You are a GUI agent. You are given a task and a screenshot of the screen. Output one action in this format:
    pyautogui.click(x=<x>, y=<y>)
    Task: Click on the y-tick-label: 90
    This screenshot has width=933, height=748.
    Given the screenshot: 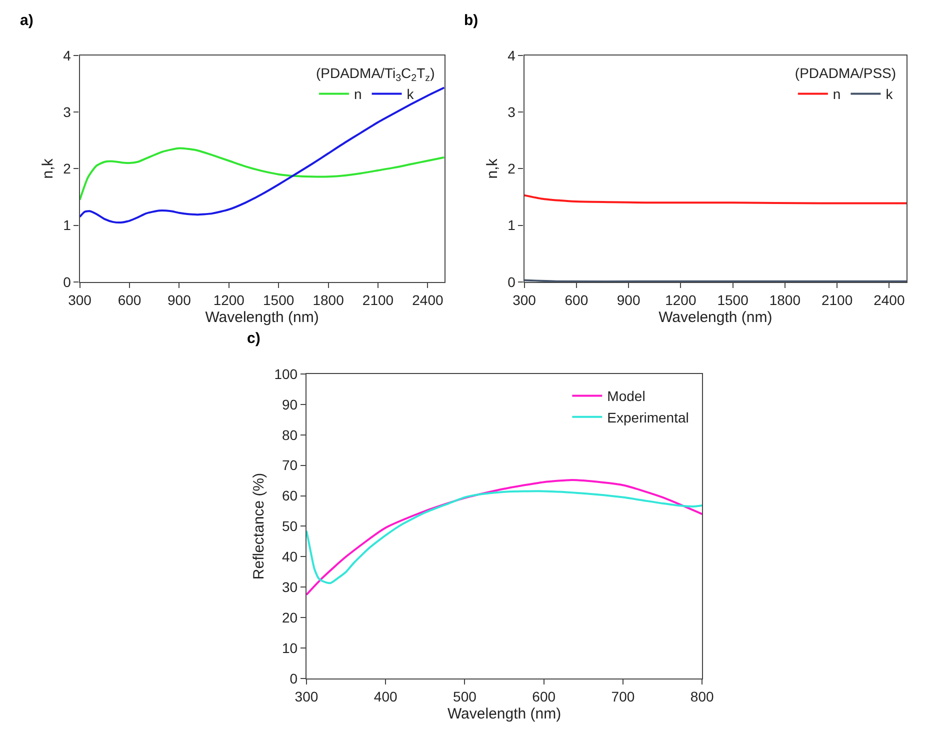 What is the action you would take?
    pyautogui.click(x=290, y=404)
    